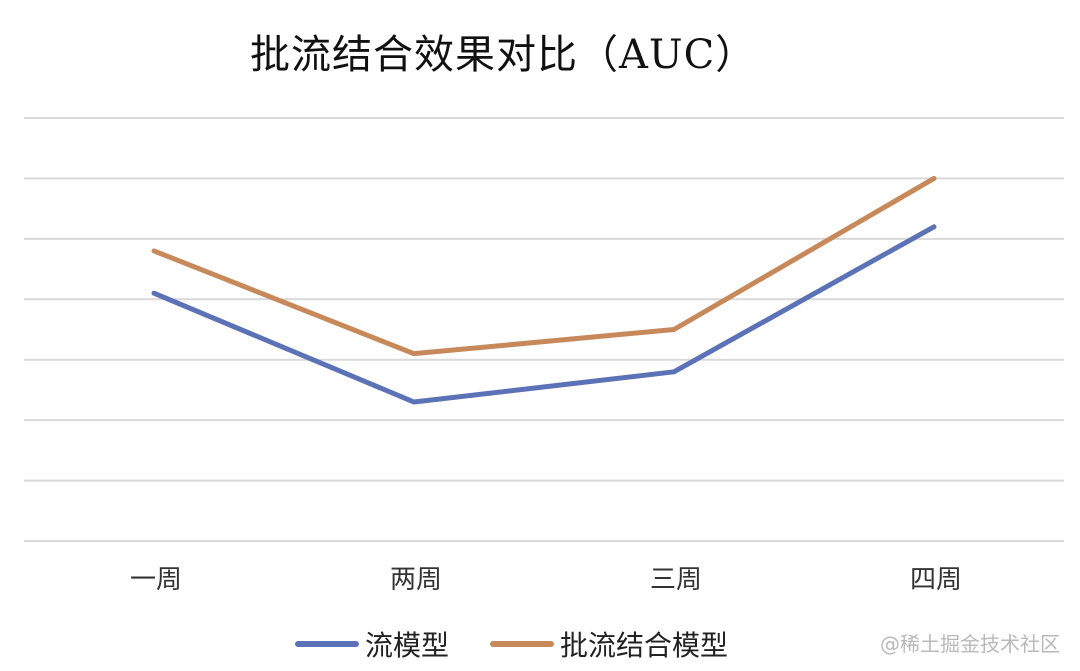  I want to click on legend-label-2: 批流结合模型, so click(644, 645).